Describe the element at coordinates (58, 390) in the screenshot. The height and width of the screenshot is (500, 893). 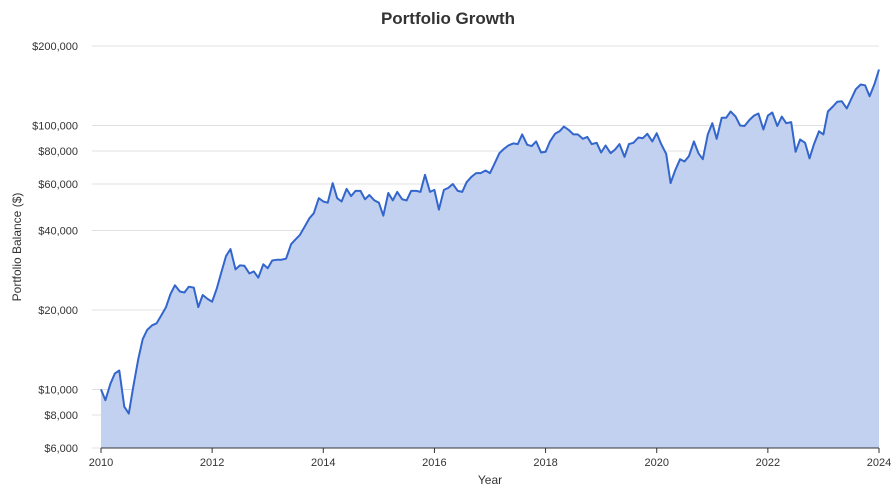
I see `y-tick-label: $10,000` at that location.